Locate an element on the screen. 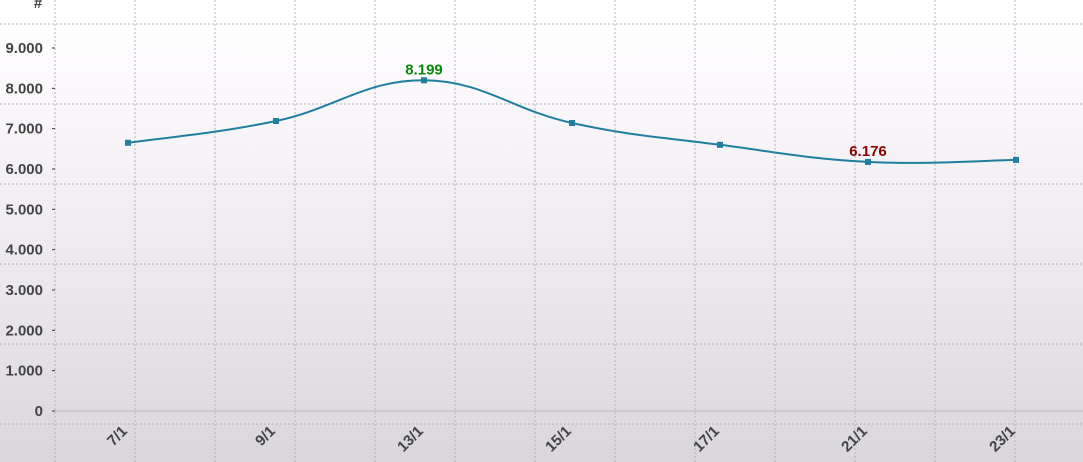 Image resolution: width=1083 pixels, height=462 pixels. x-tick-label: 15/1 is located at coordinates (558, 439).